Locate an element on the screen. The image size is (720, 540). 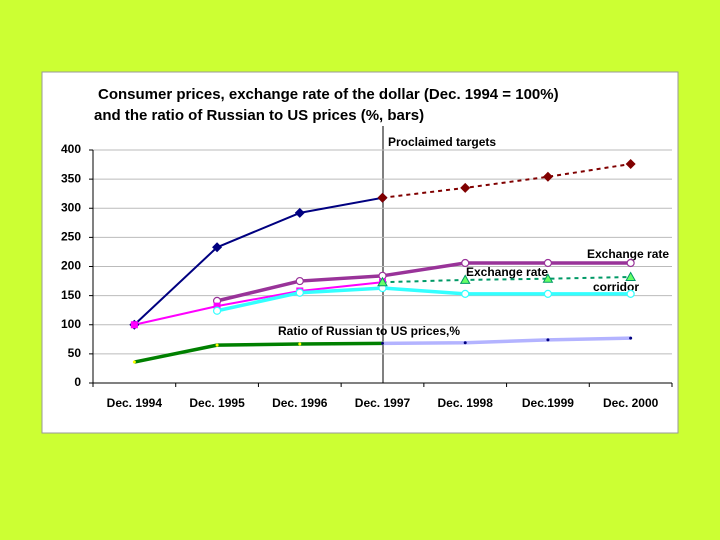
y-tick-label: 100 is located at coordinates (71, 324).